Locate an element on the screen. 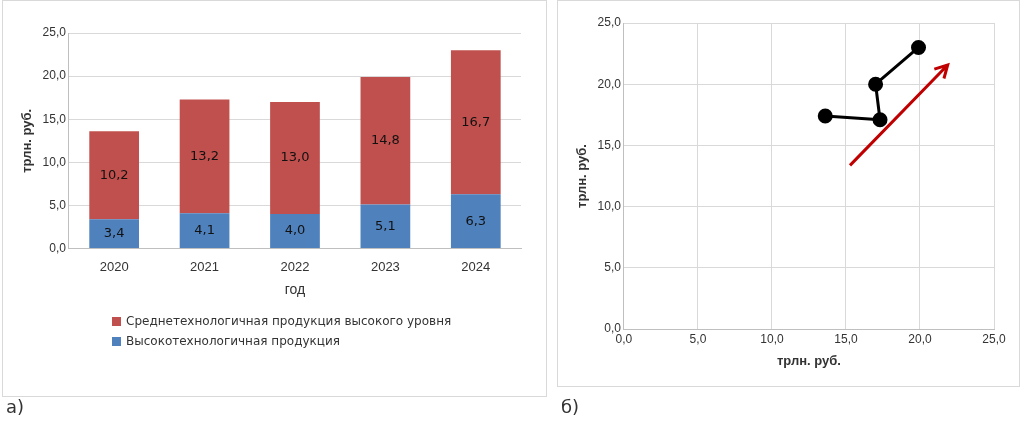 Image resolution: width=1022 pixels, height=423 pixels. text: а) is located at coordinates (15, 406).